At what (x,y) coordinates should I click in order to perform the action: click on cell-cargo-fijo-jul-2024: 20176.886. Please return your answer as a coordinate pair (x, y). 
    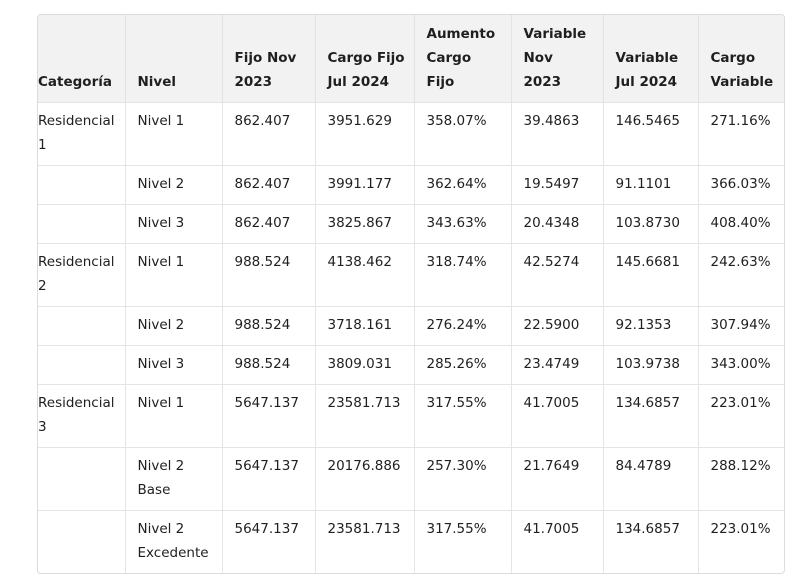
    Looking at the image, I should click on (365, 479).